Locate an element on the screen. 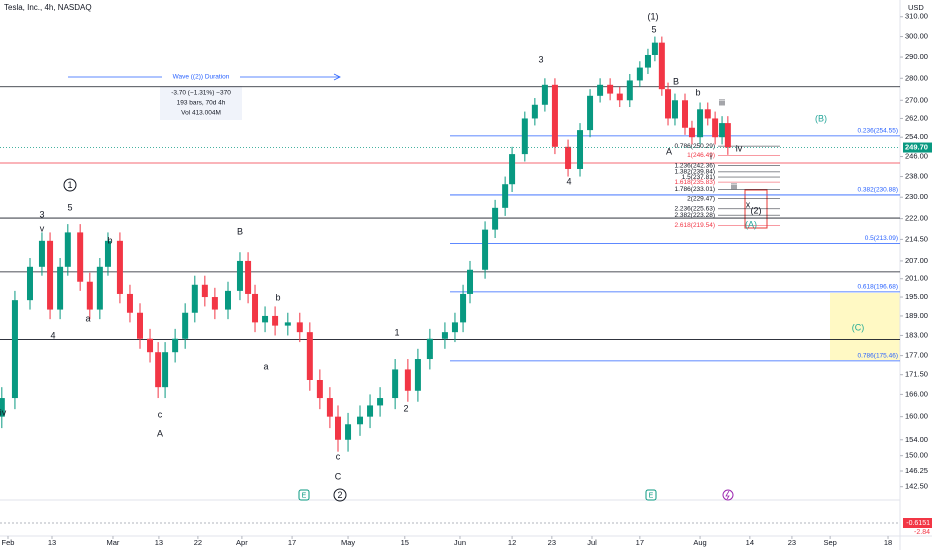  ext-label: 1.5(237.81) is located at coordinates (698, 177).